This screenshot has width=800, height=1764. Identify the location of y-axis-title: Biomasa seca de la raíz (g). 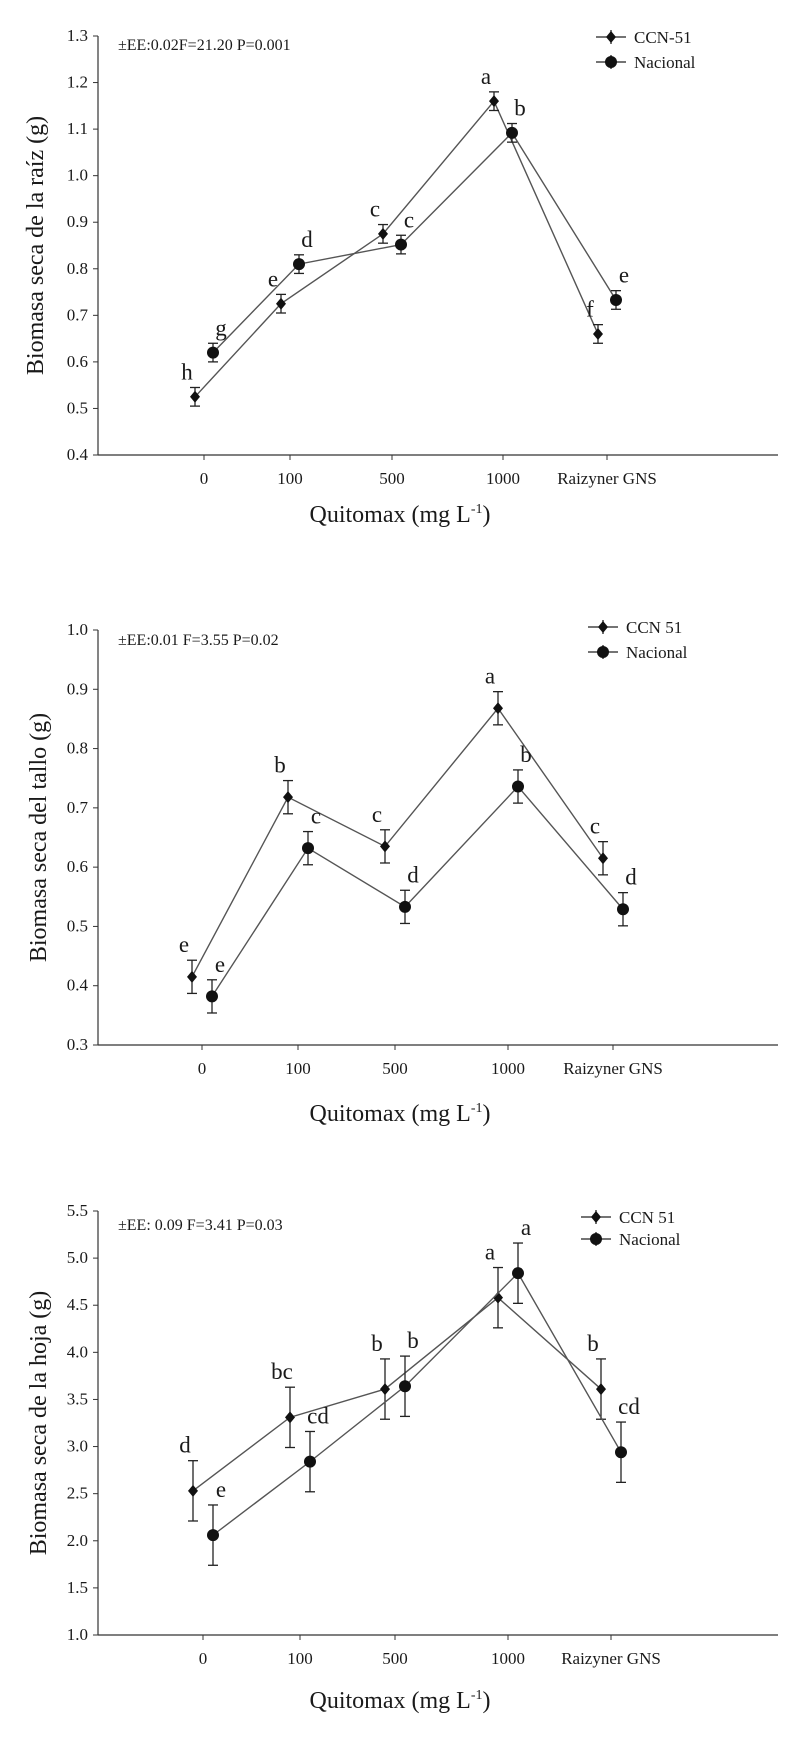
(36, 245).